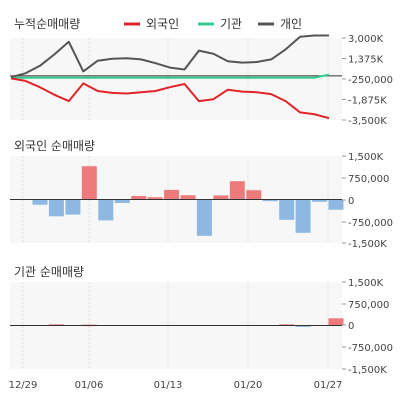 The height and width of the screenshot is (403, 400). I want to click on panel-foreign-title: 외국인 순매매량, so click(54, 146).